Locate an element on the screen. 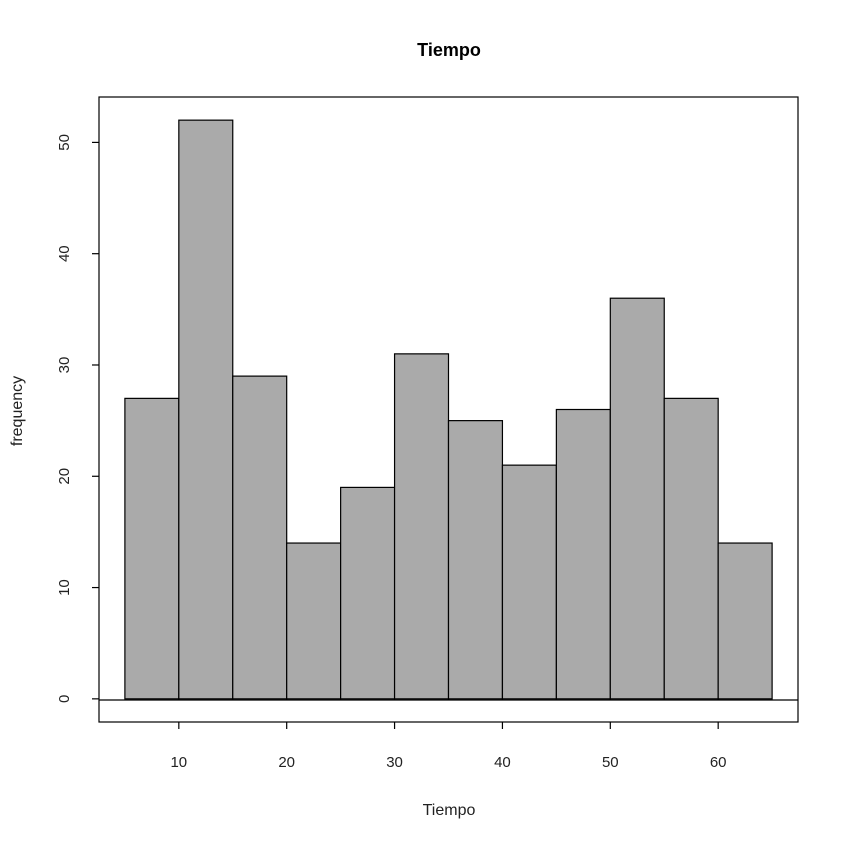 The height and width of the screenshot is (848, 848). y-tick-label: 20 is located at coordinates (64, 476).